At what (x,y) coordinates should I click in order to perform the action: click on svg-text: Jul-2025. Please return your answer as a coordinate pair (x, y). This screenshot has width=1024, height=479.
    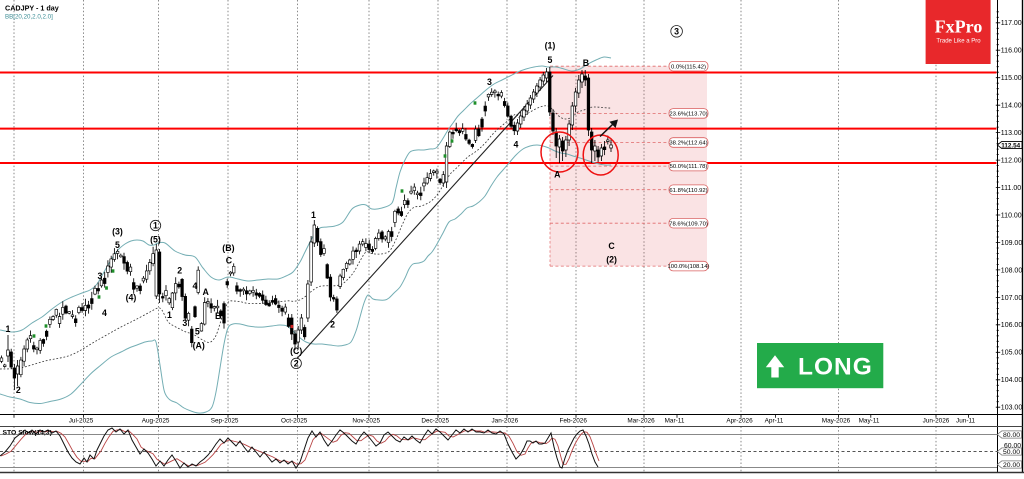
    Looking at the image, I should click on (81, 421).